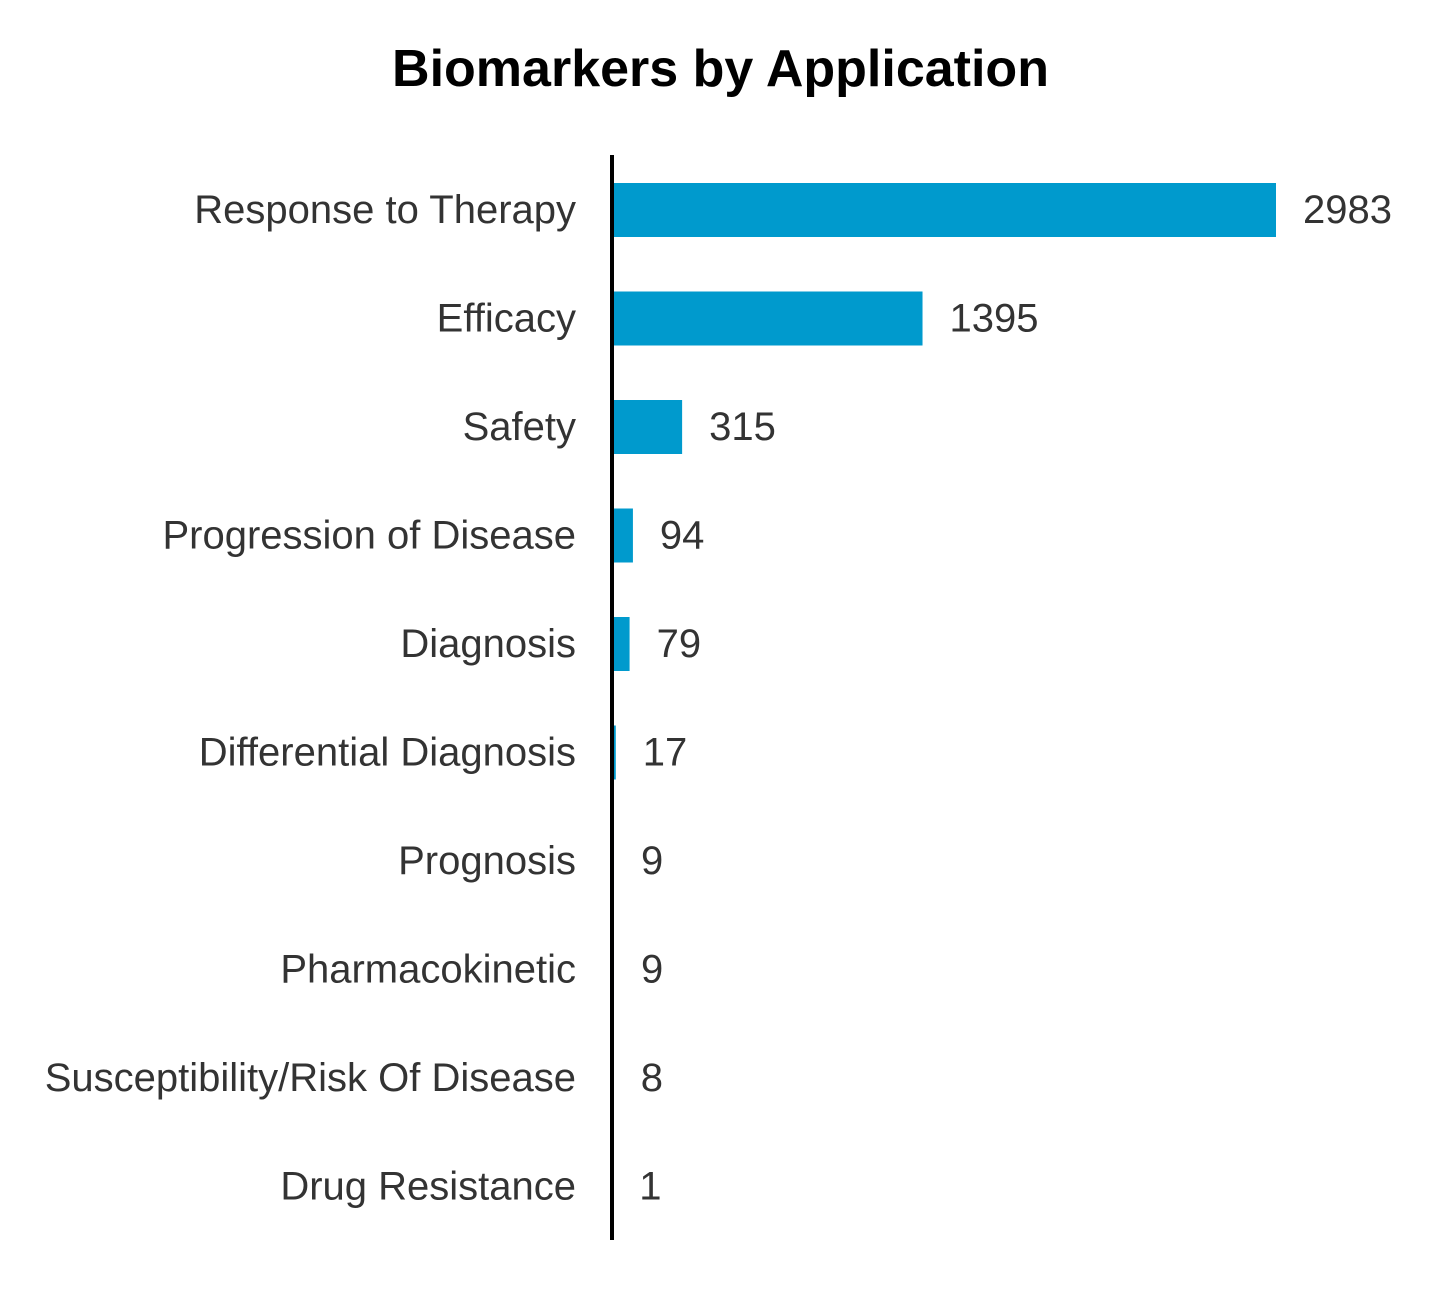 The image size is (1441, 1291). What do you see at coordinates (742, 427) in the screenshot?
I see `value-label: 315` at bounding box center [742, 427].